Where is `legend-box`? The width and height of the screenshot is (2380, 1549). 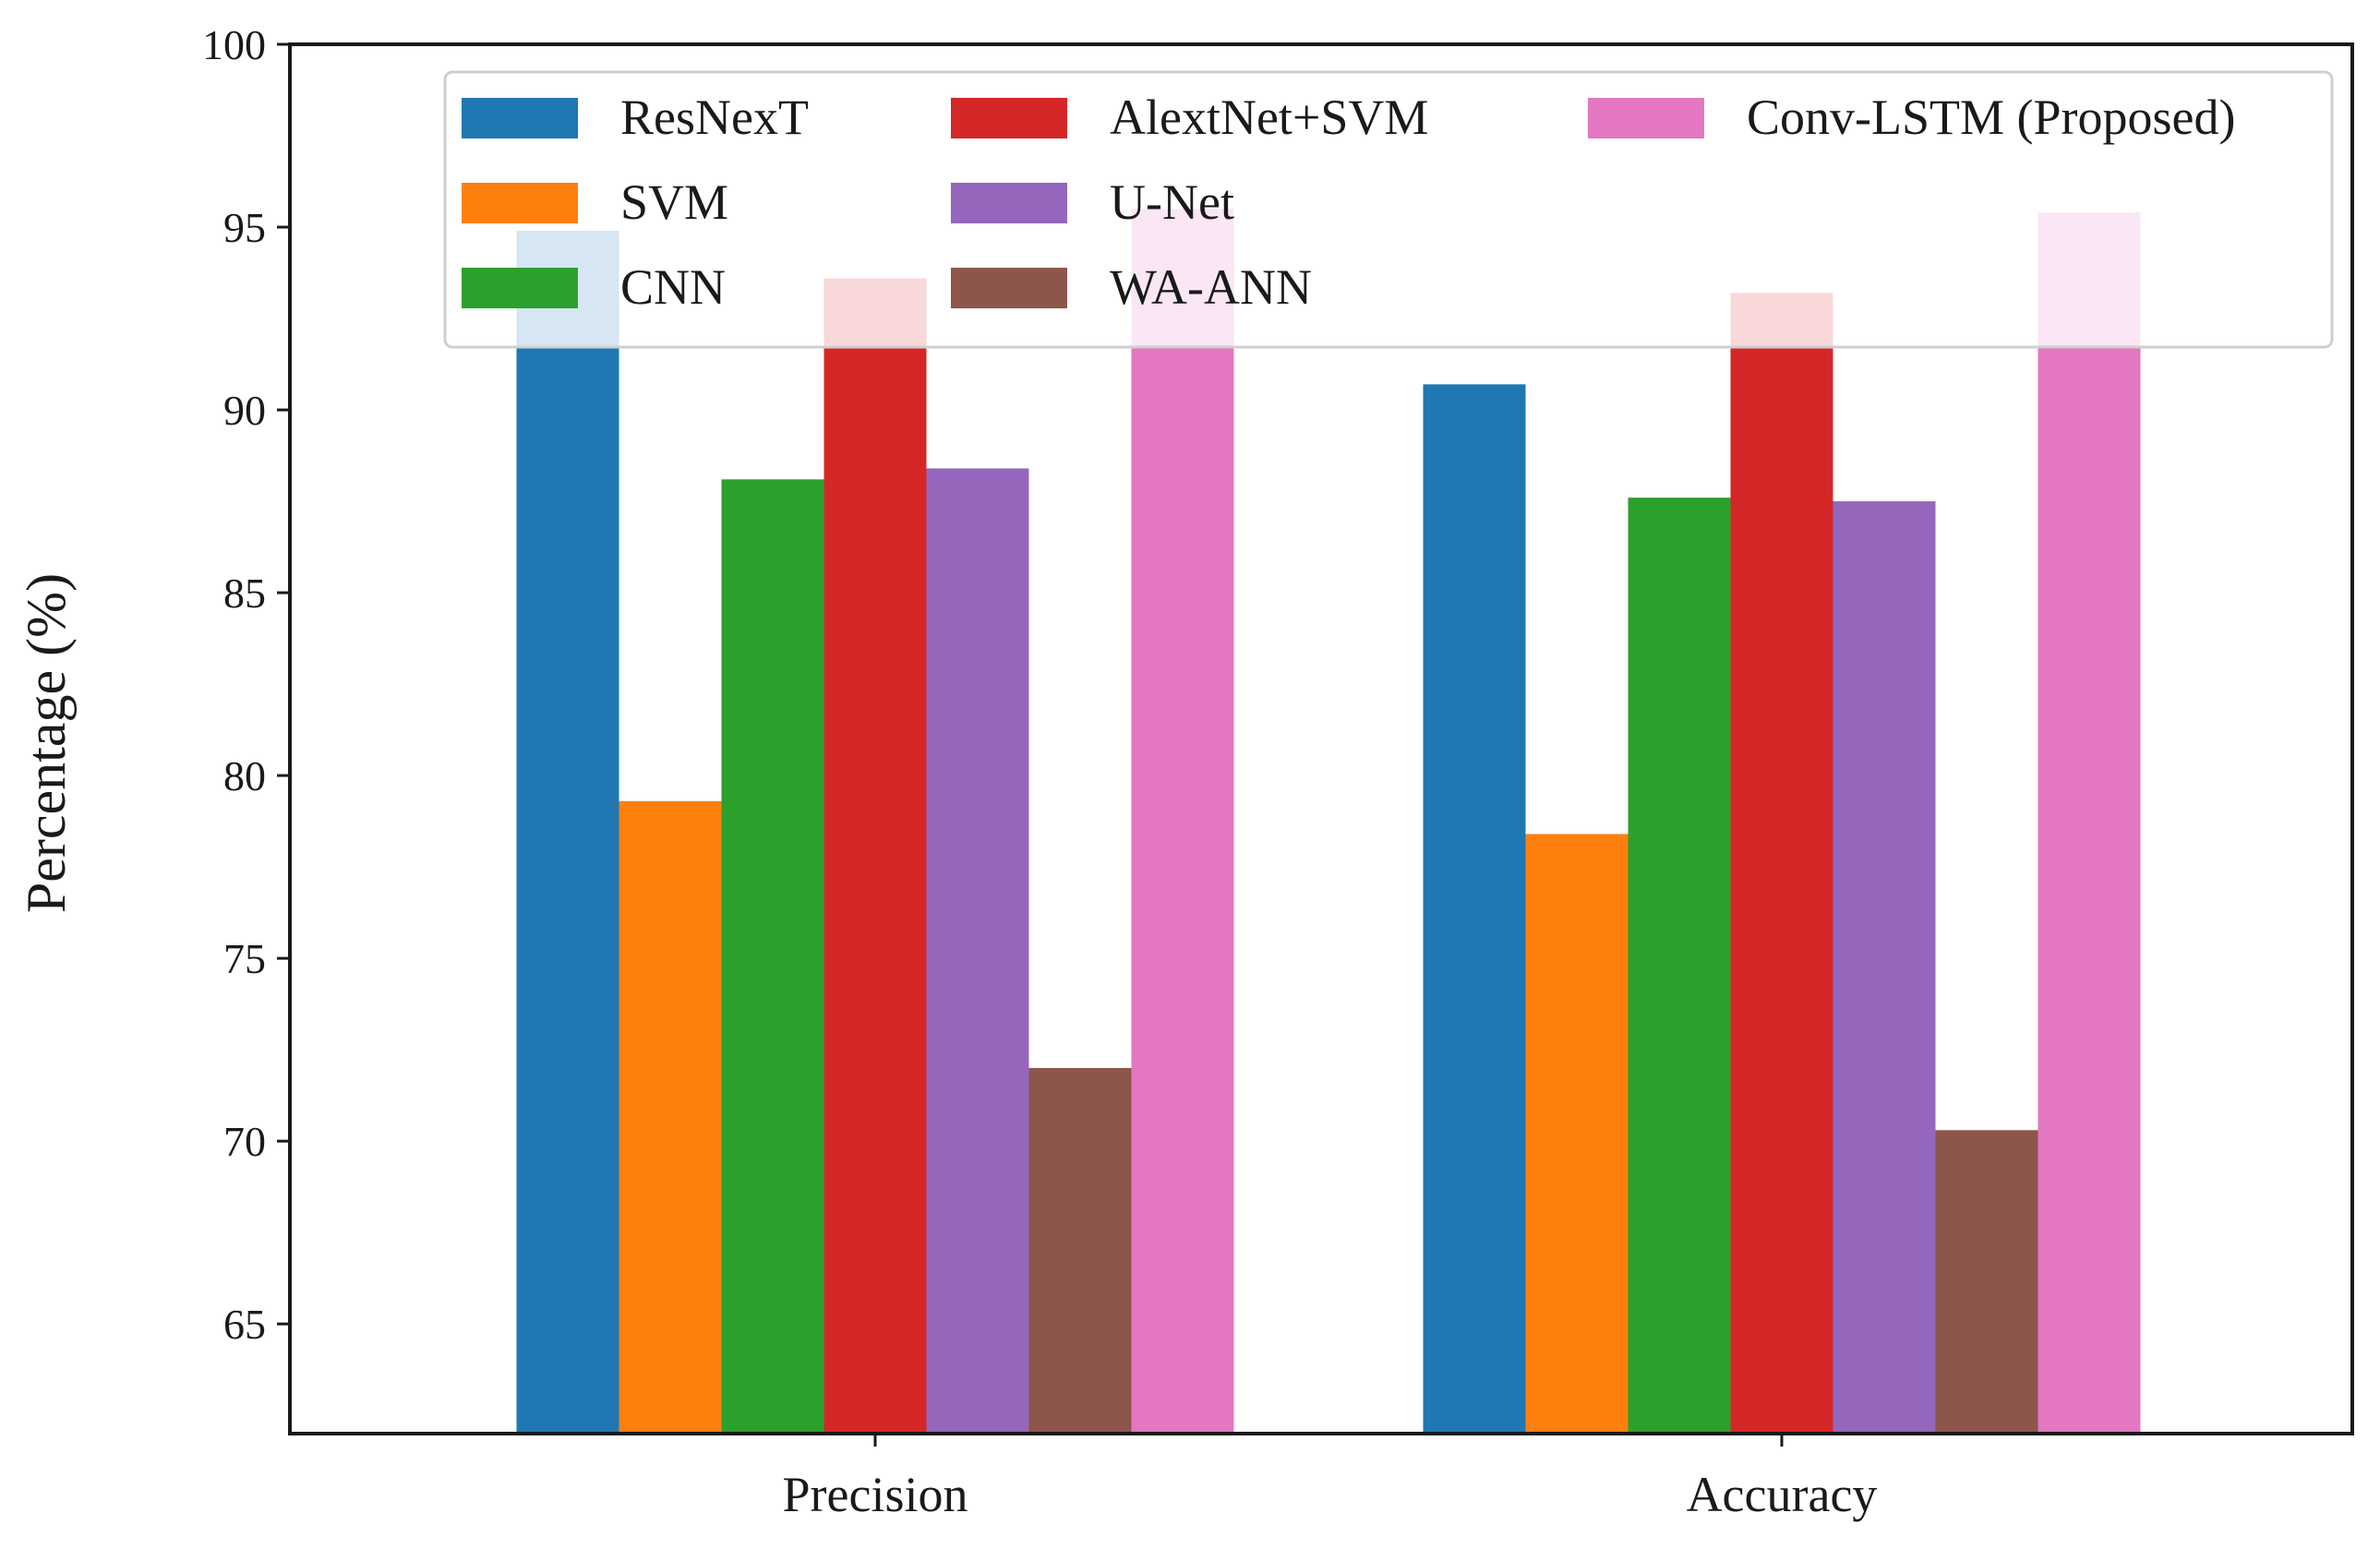 legend-box is located at coordinates (1388, 209).